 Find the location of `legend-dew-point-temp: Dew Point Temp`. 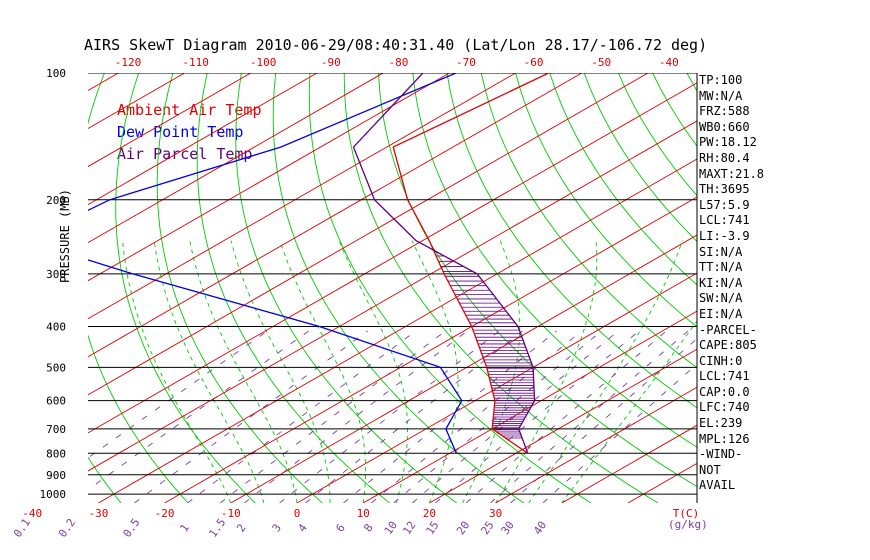

legend-dew-point-temp: Dew Point Temp is located at coordinates (180, 132).